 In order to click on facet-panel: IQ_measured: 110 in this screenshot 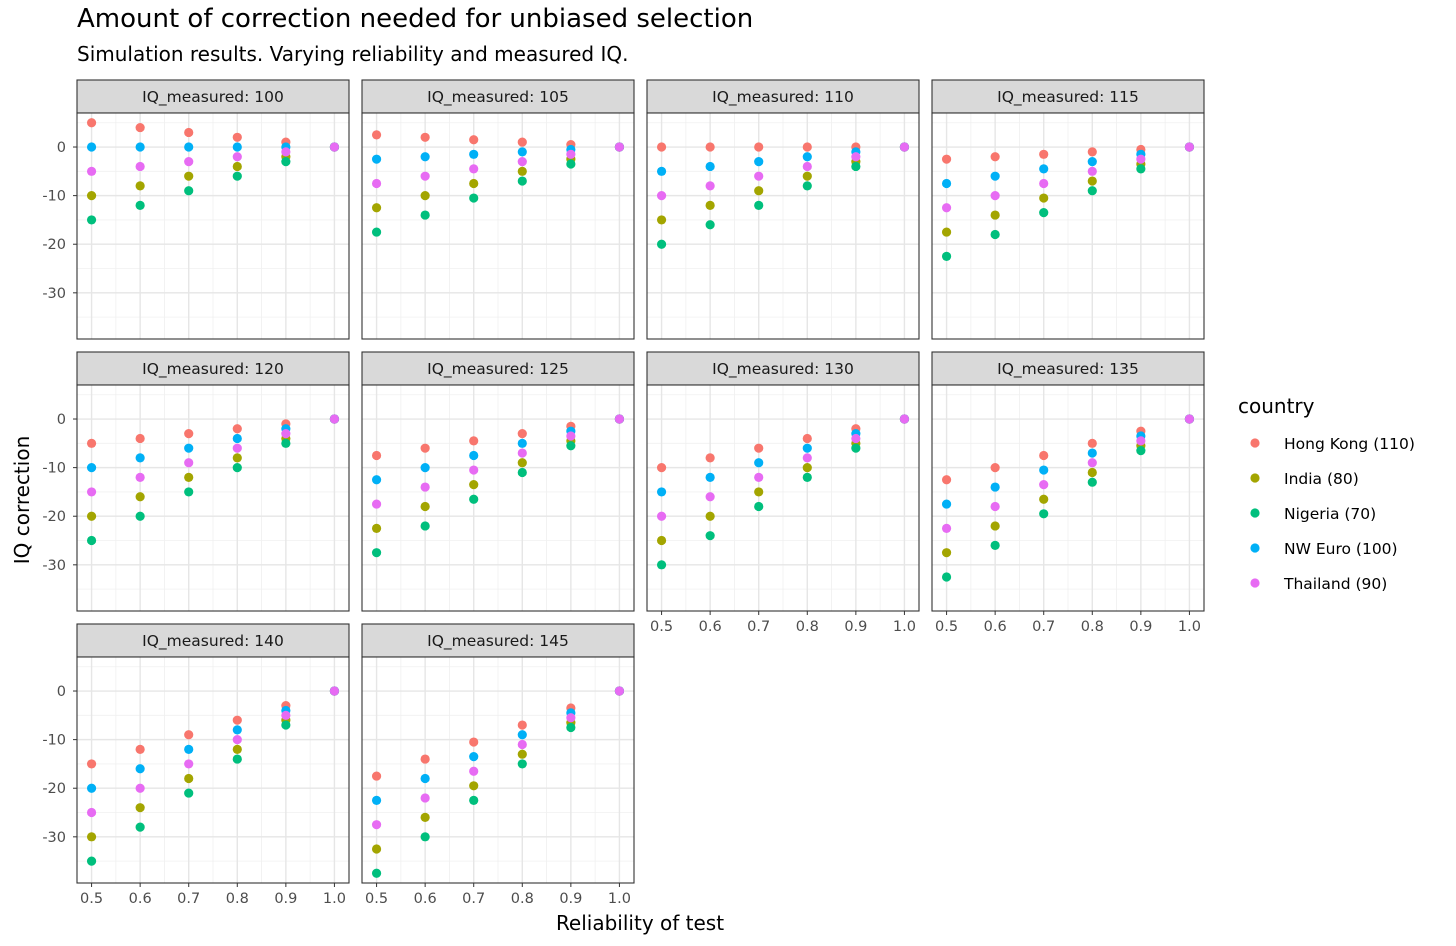, I will do `click(783, 209)`.